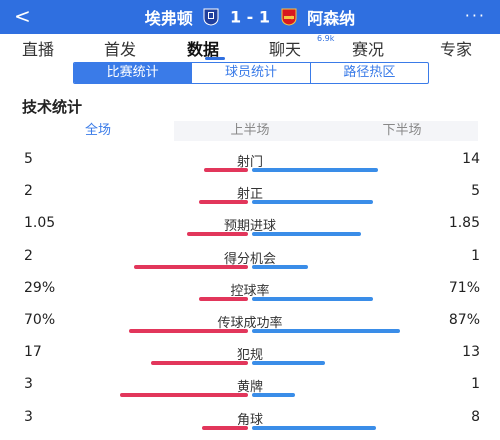 The height and width of the screenshot is (440, 500). Describe the element at coordinates (326, 38) in the screenshot. I see `chat-count-badge: 6.9k` at that location.